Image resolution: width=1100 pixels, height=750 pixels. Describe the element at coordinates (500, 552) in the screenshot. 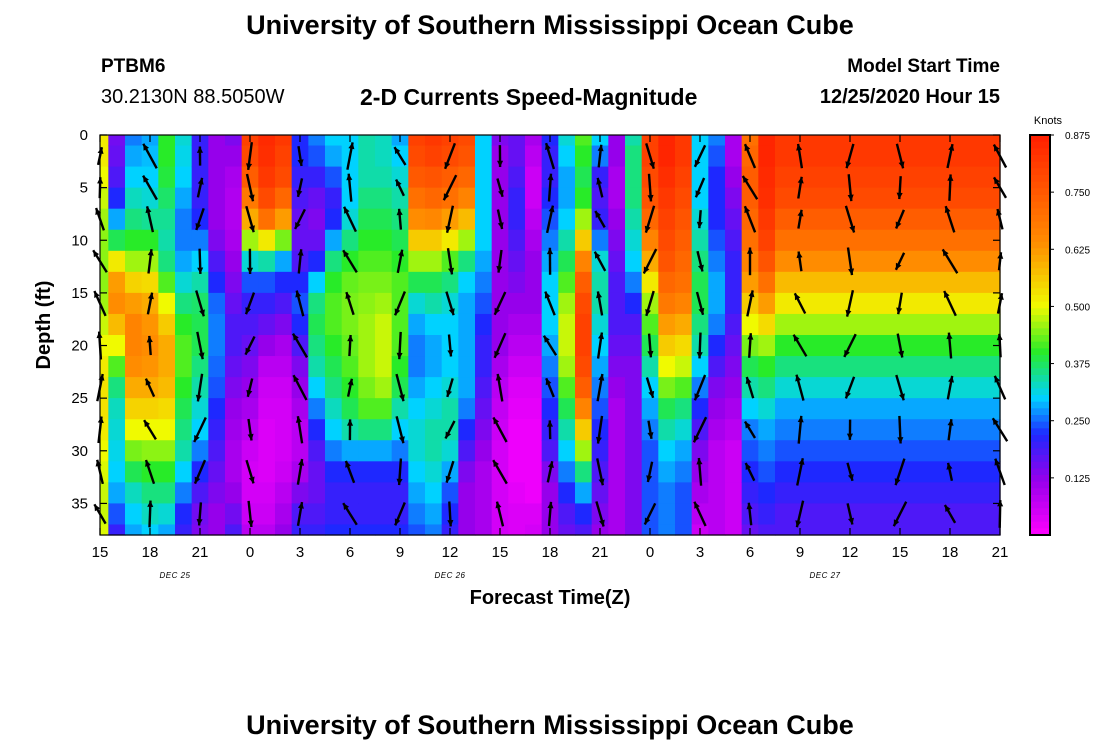

I see `x-tick-label: 15` at that location.